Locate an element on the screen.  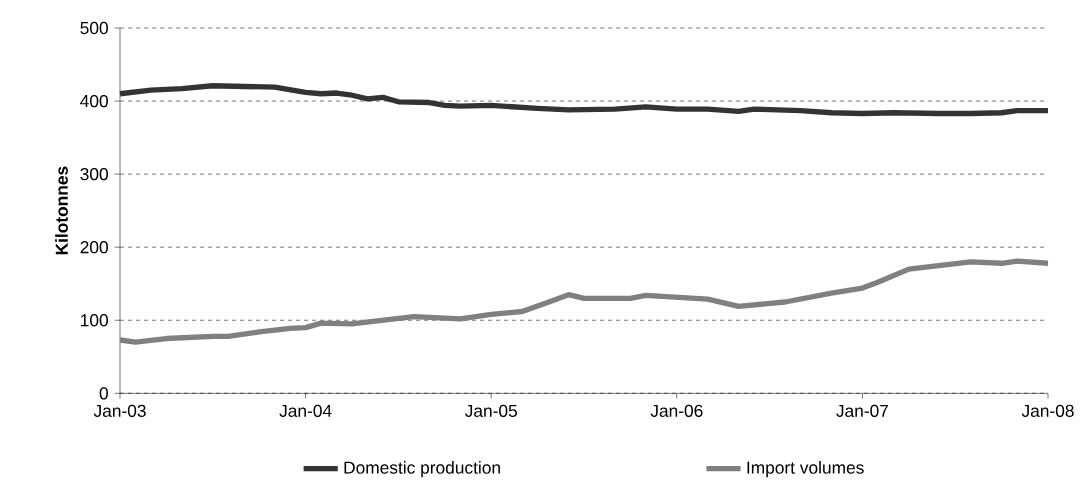
y-tick-label: 0 is located at coordinates (103, 393).